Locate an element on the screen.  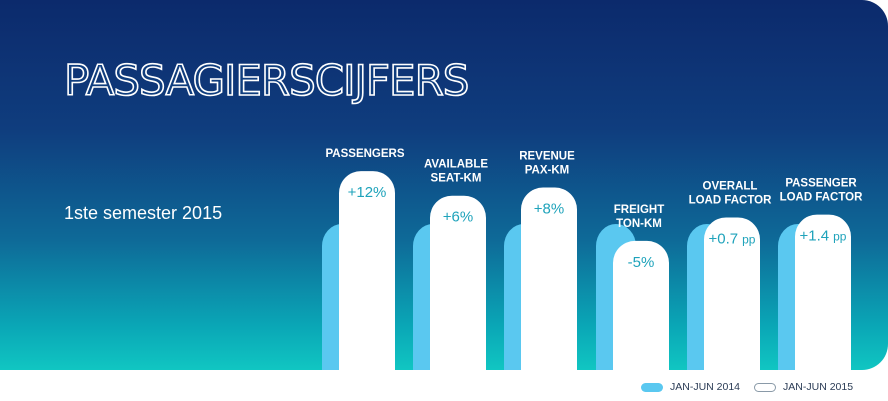
category-label-passengers: PASSENGERS is located at coordinates (364, 154).